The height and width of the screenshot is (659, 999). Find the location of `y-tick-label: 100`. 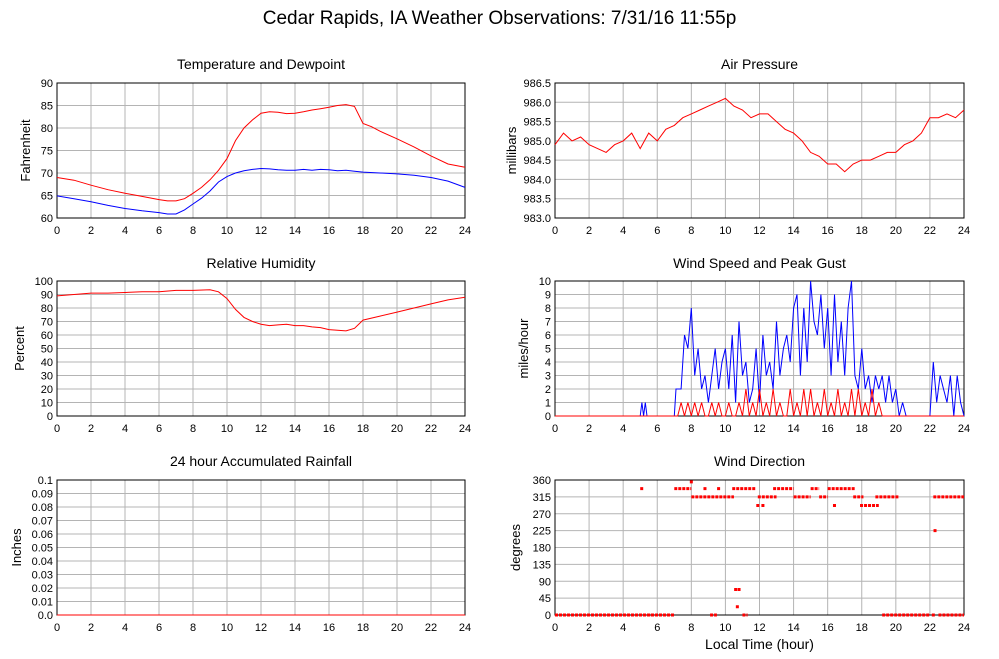

y-tick-label: 100 is located at coordinates (44, 282).